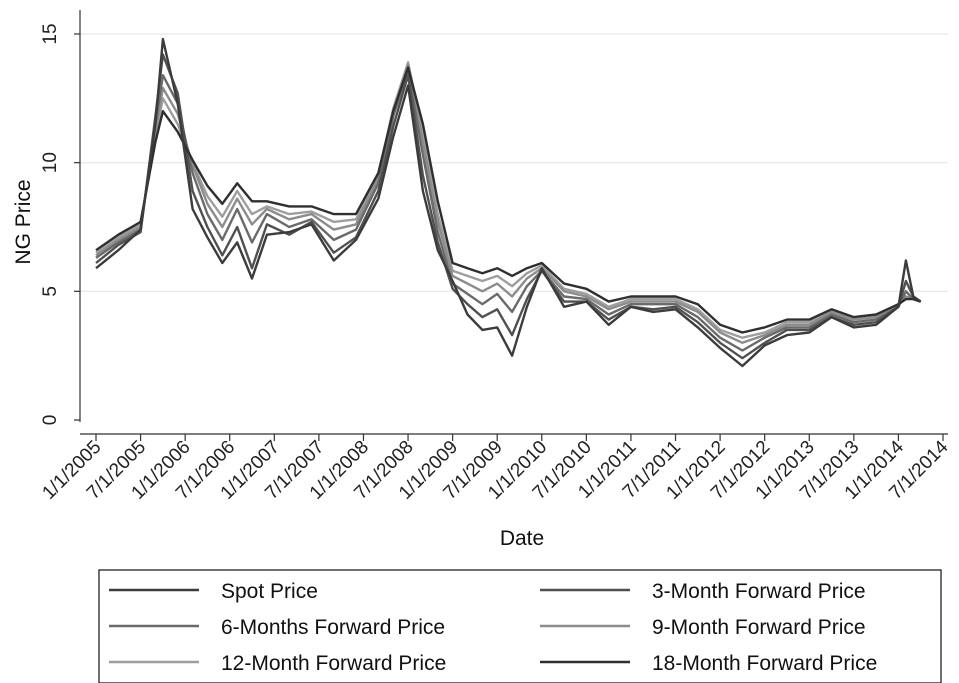  What do you see at coordinates (23, 221) in the screenshot?
I see `y-axis-title: NG Price` at bounding box center [23, 221].